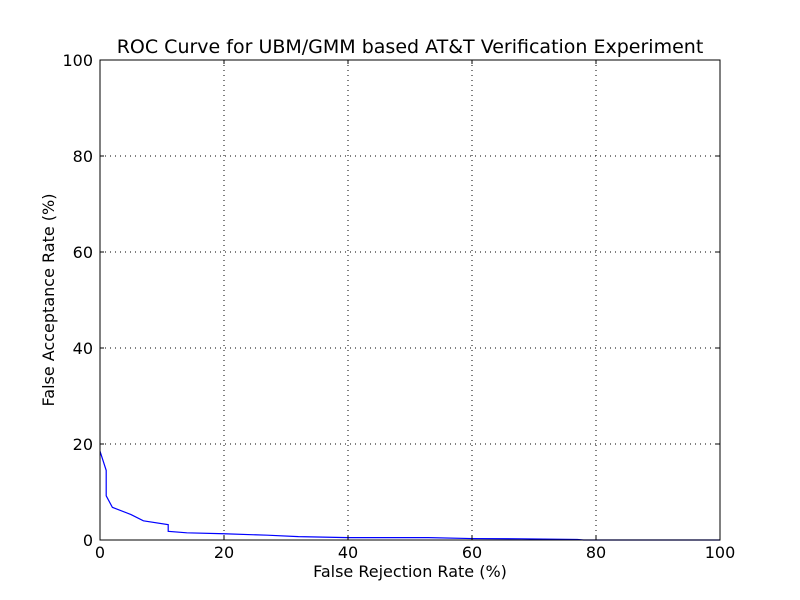  What do you see at coordinates (83, 252) in the screenshot?
I see `y-tick-label: 60` at bounding box center [83, 252].